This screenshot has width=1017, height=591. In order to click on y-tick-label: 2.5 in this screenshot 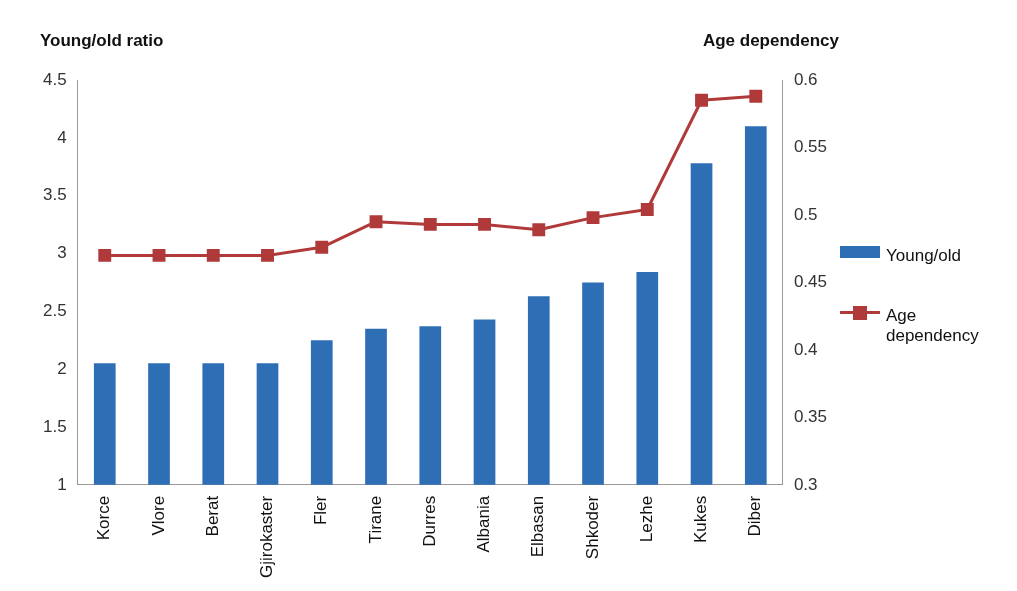, I will do `click(54, 311)`.